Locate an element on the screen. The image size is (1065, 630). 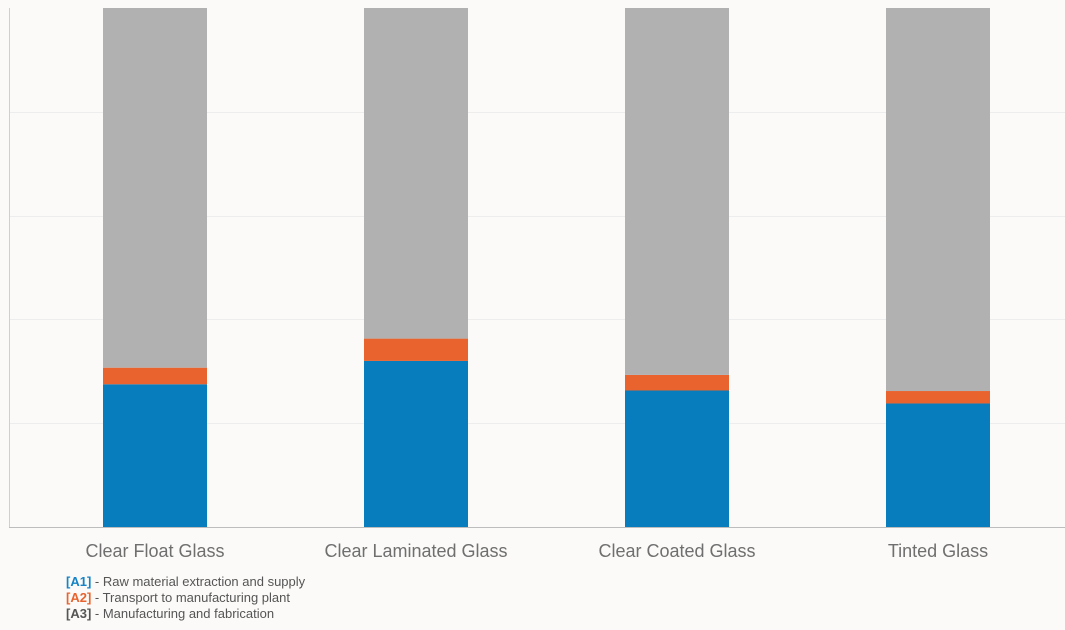
legend-item-a3: [A3] - Manufacturing and fabrication is located at coordinates (185, 614).